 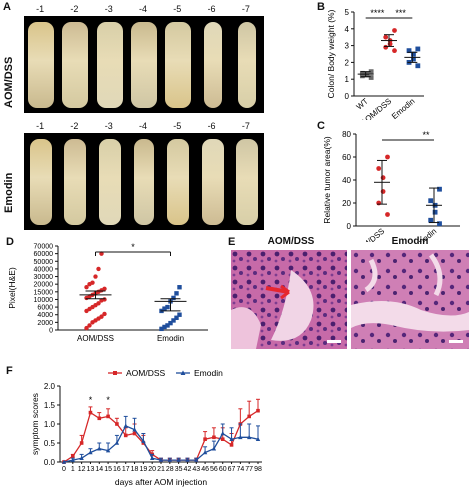 I want to click on photo-number-bottom-4: -4, so click(x=143, y=126).